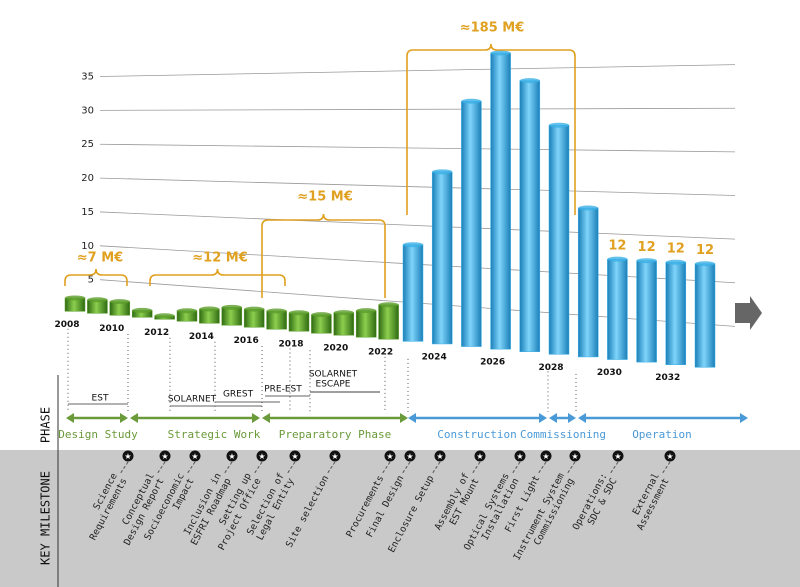 Image resolution: width=800 pixels, height=587 pixels. What do you see at coordinates (246, 341) in the screenshot?
I see `x-tick-label: 2016` at bounding box center [246, 341].